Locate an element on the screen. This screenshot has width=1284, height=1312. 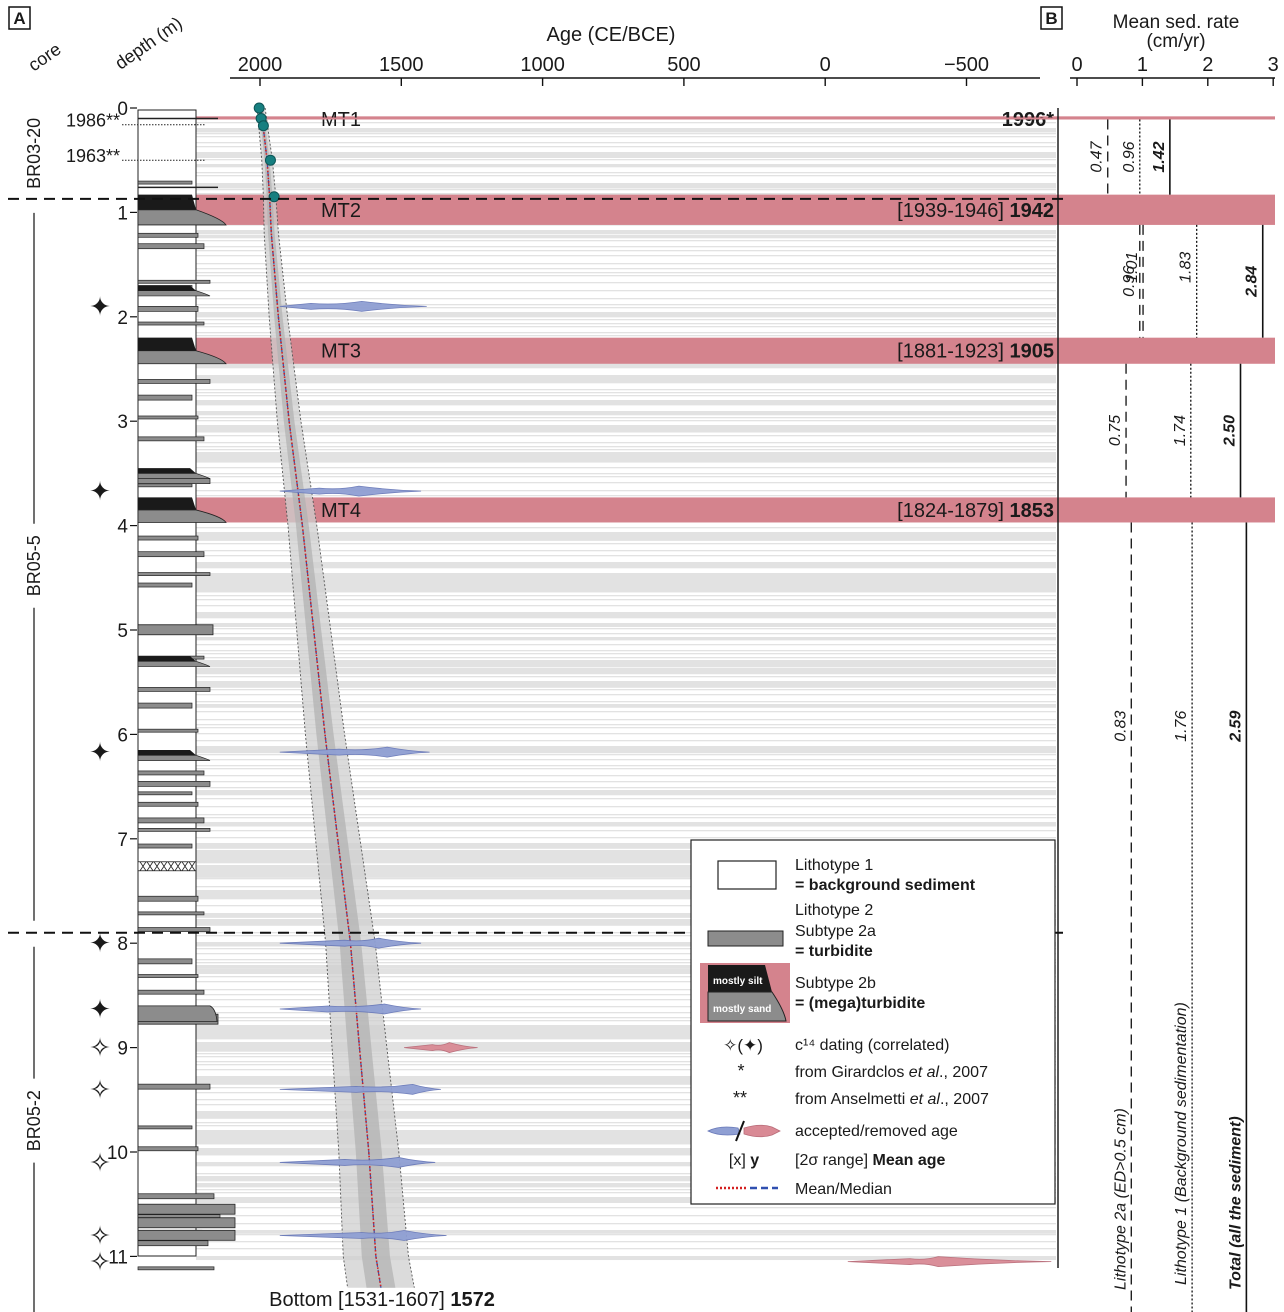
core-axis-title: core is located at coordinates (44, 57).